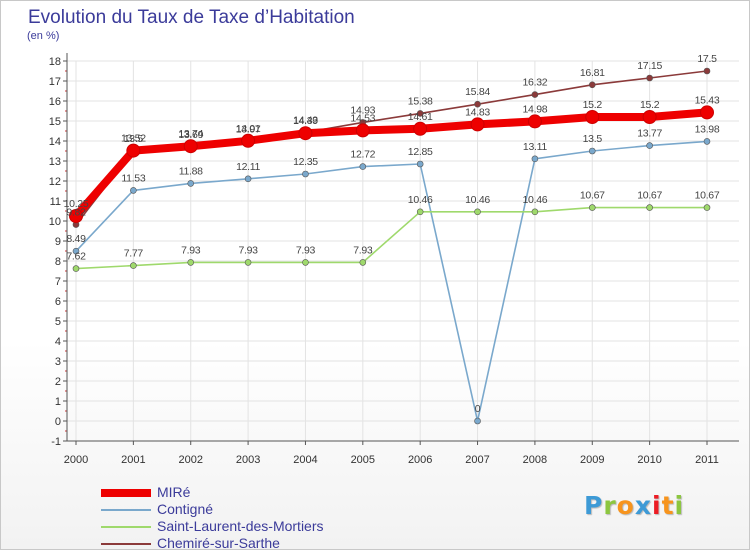  Describe the element at coordinates (535, 83) in the screenshot. I see `data-label: 16.32` at that location.